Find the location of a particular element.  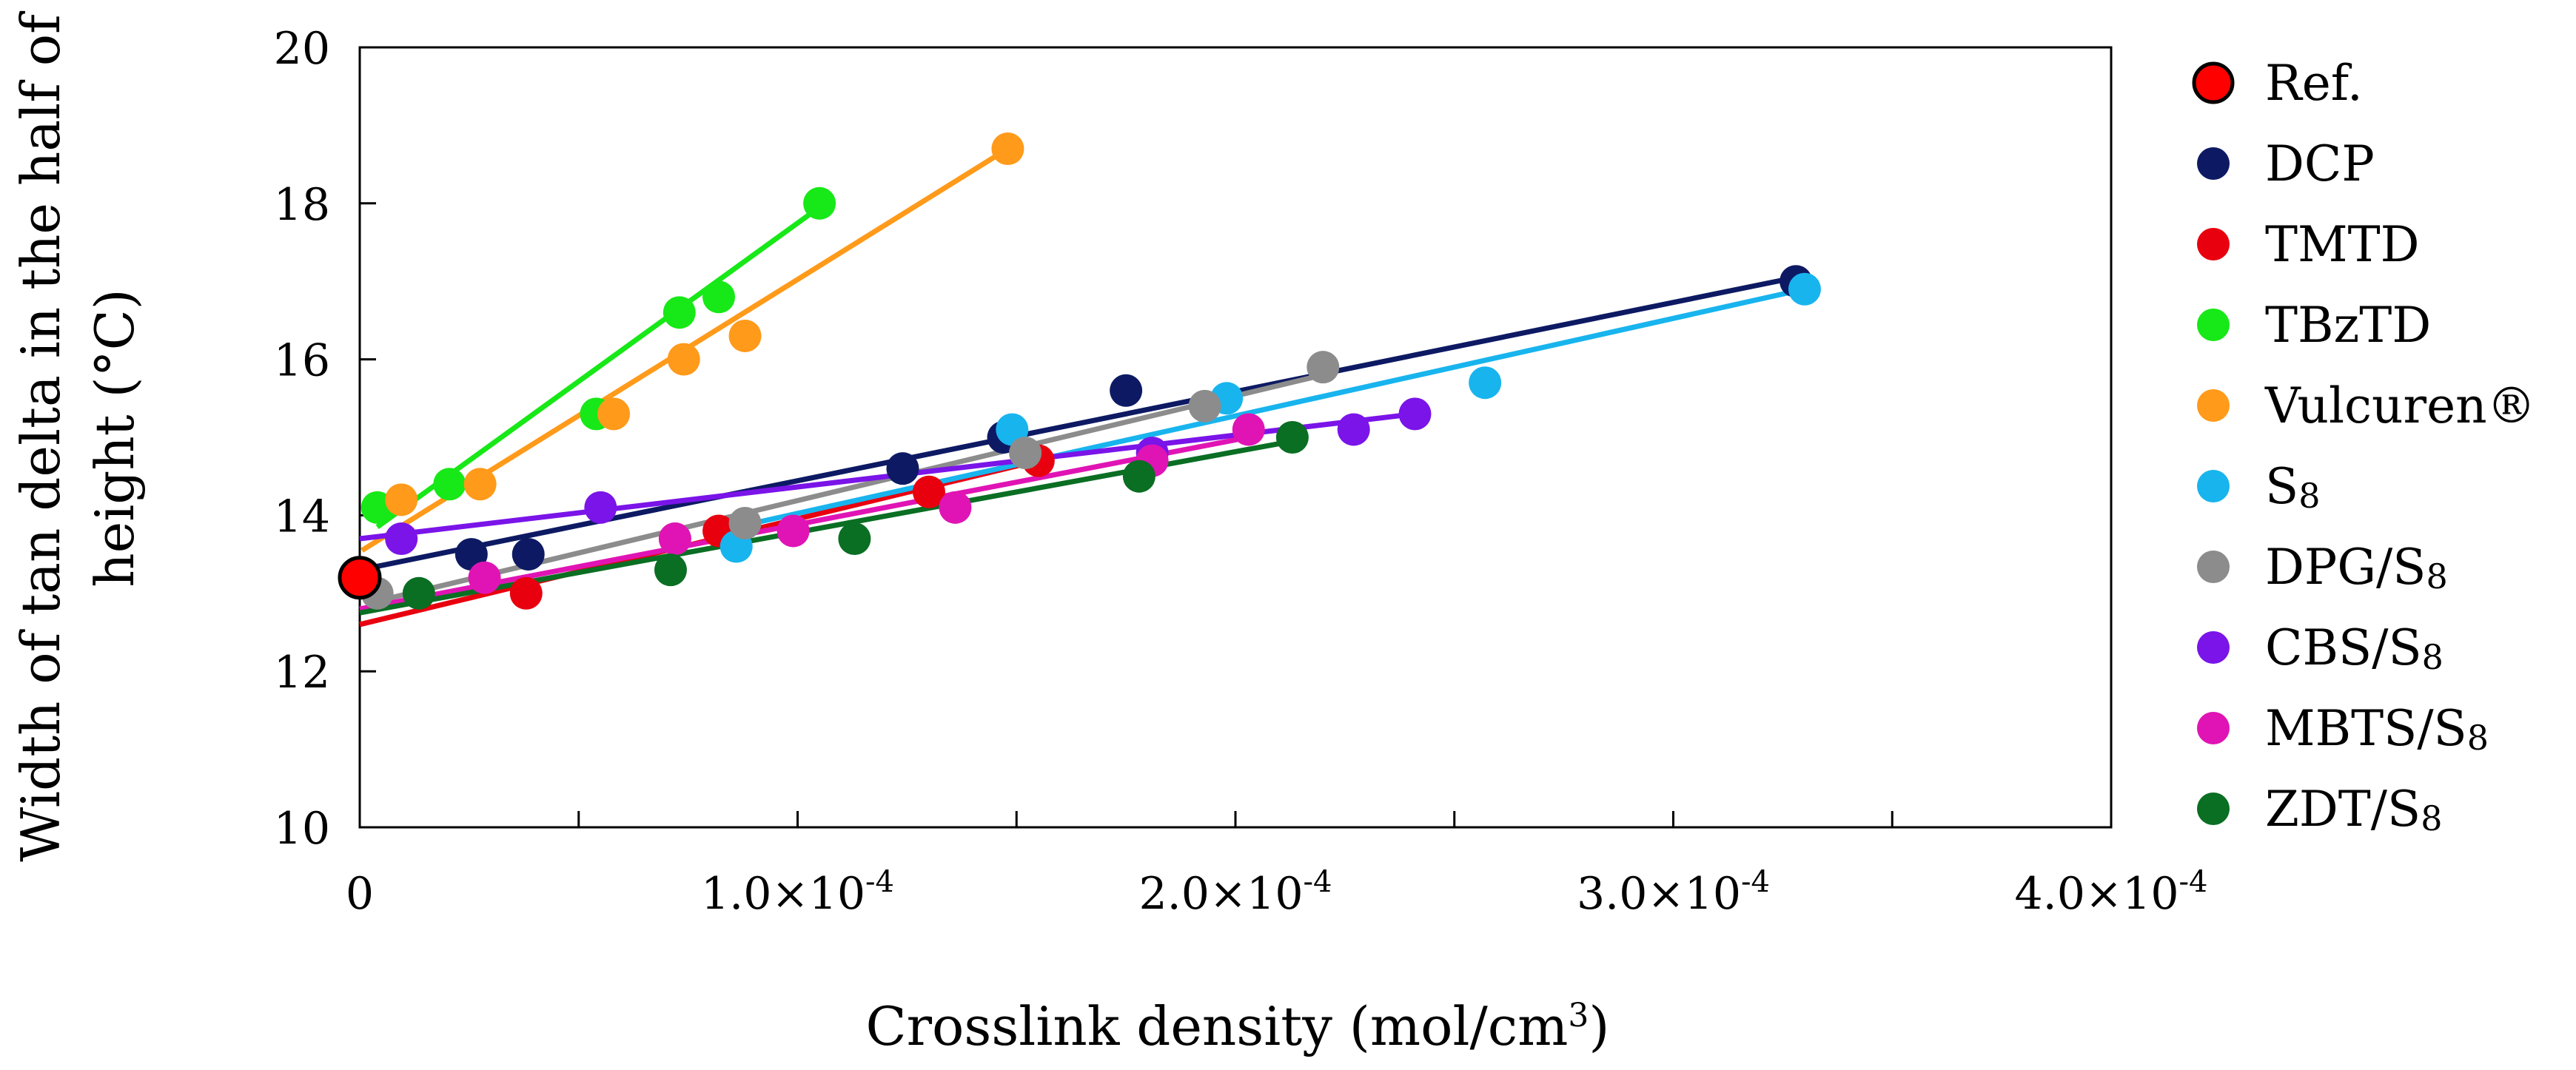

y-axis-tick-labels: 10 12 14 16 18 20 is located at coordinates (302, 439).